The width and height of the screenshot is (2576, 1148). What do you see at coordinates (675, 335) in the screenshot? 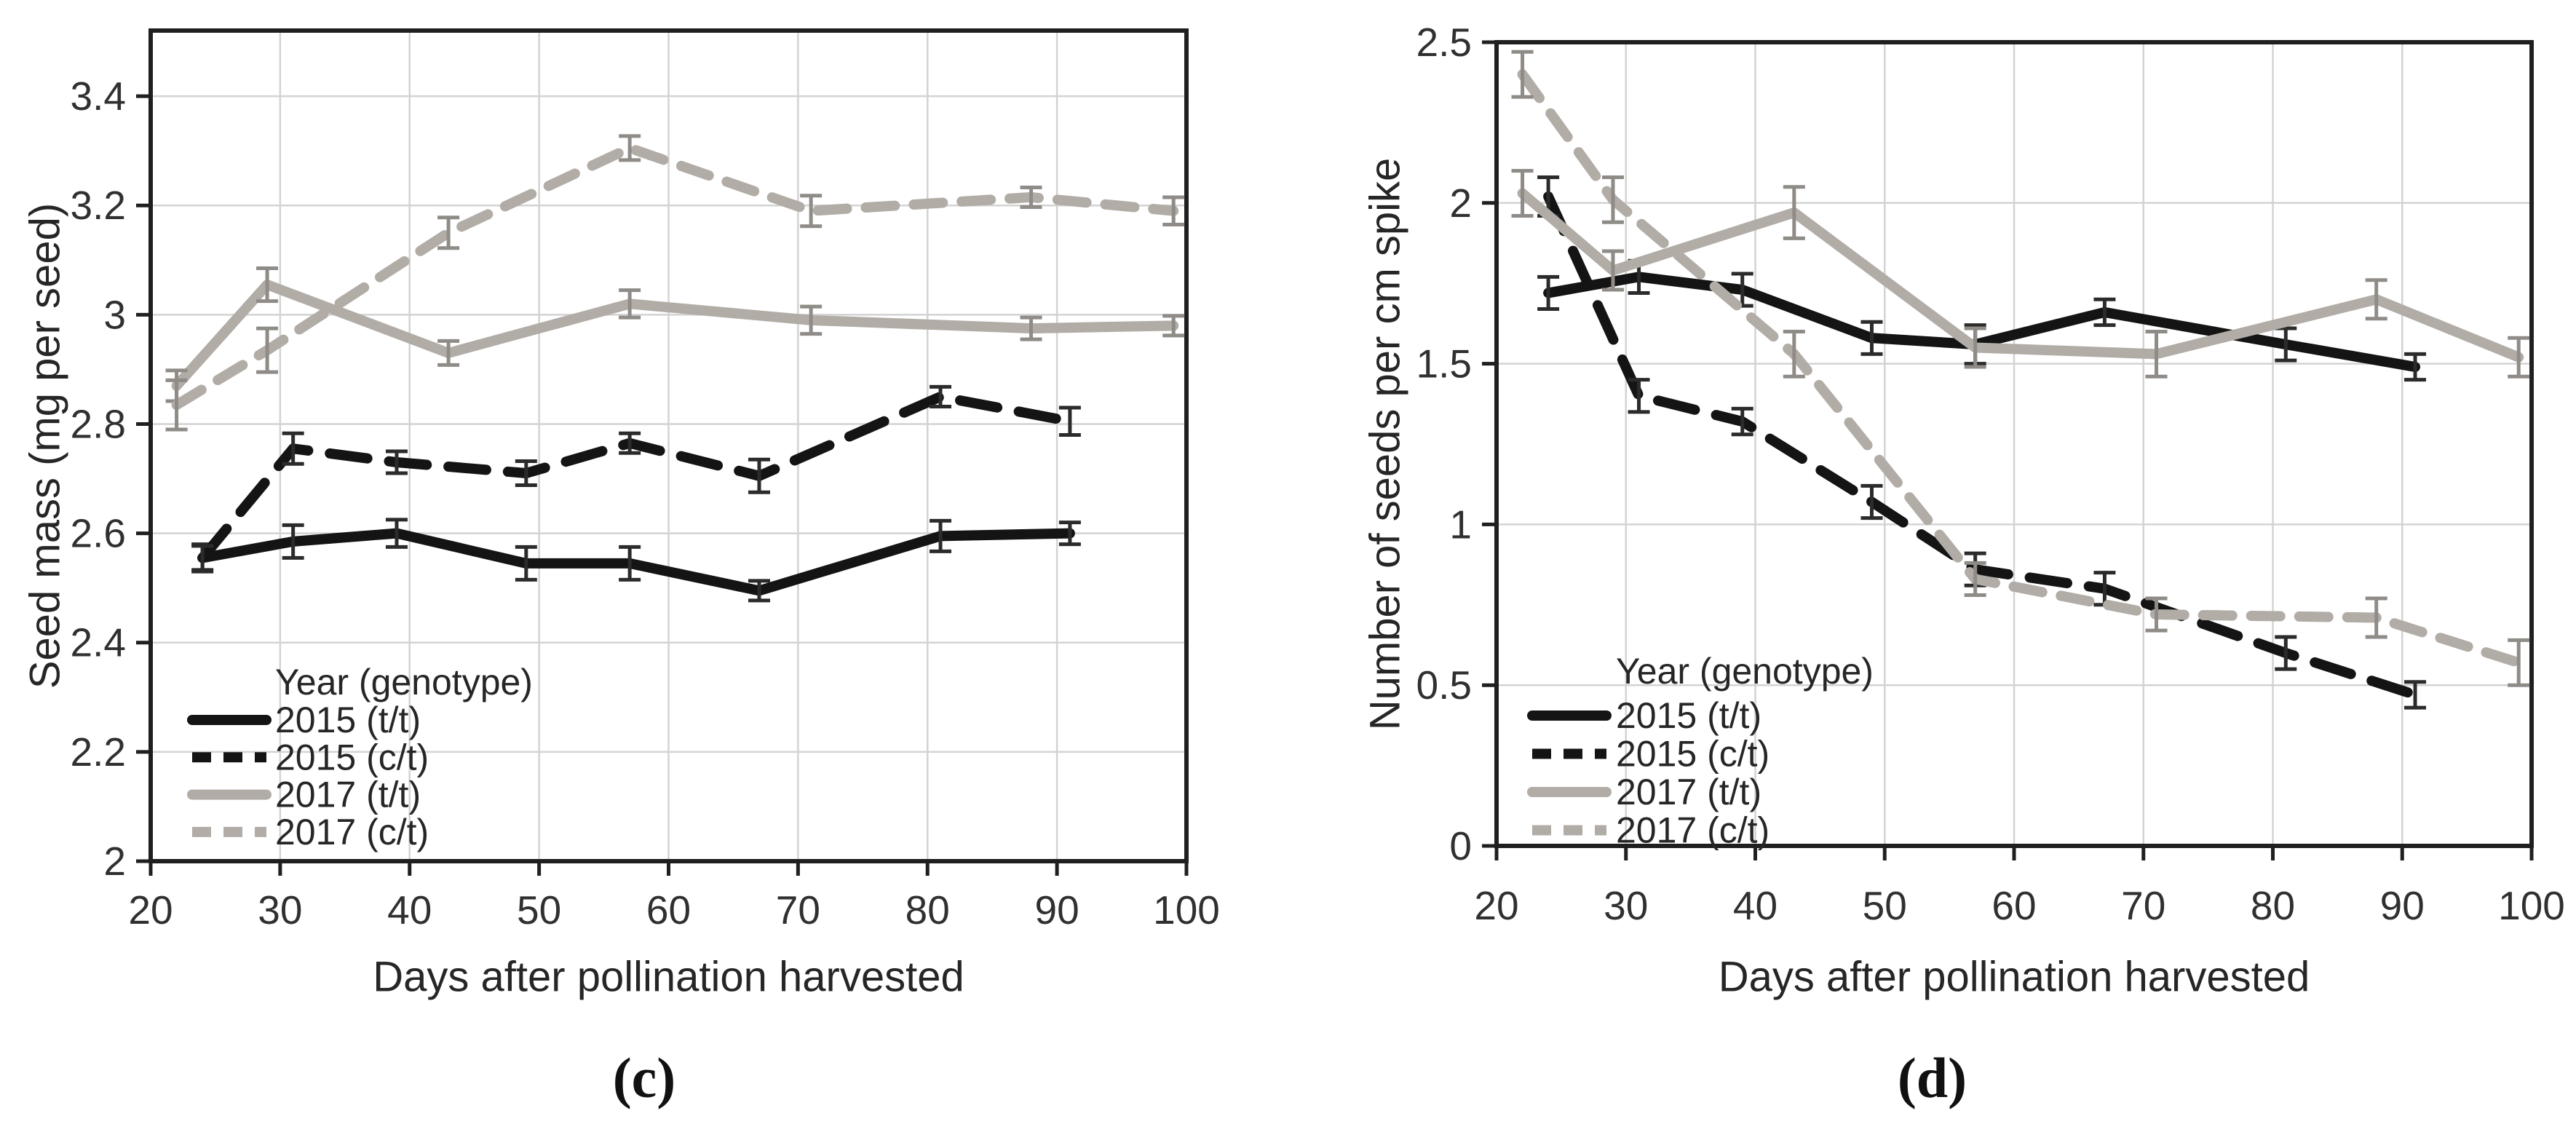
I see `series-line-2017-tt` at bounding box center [675, 335].